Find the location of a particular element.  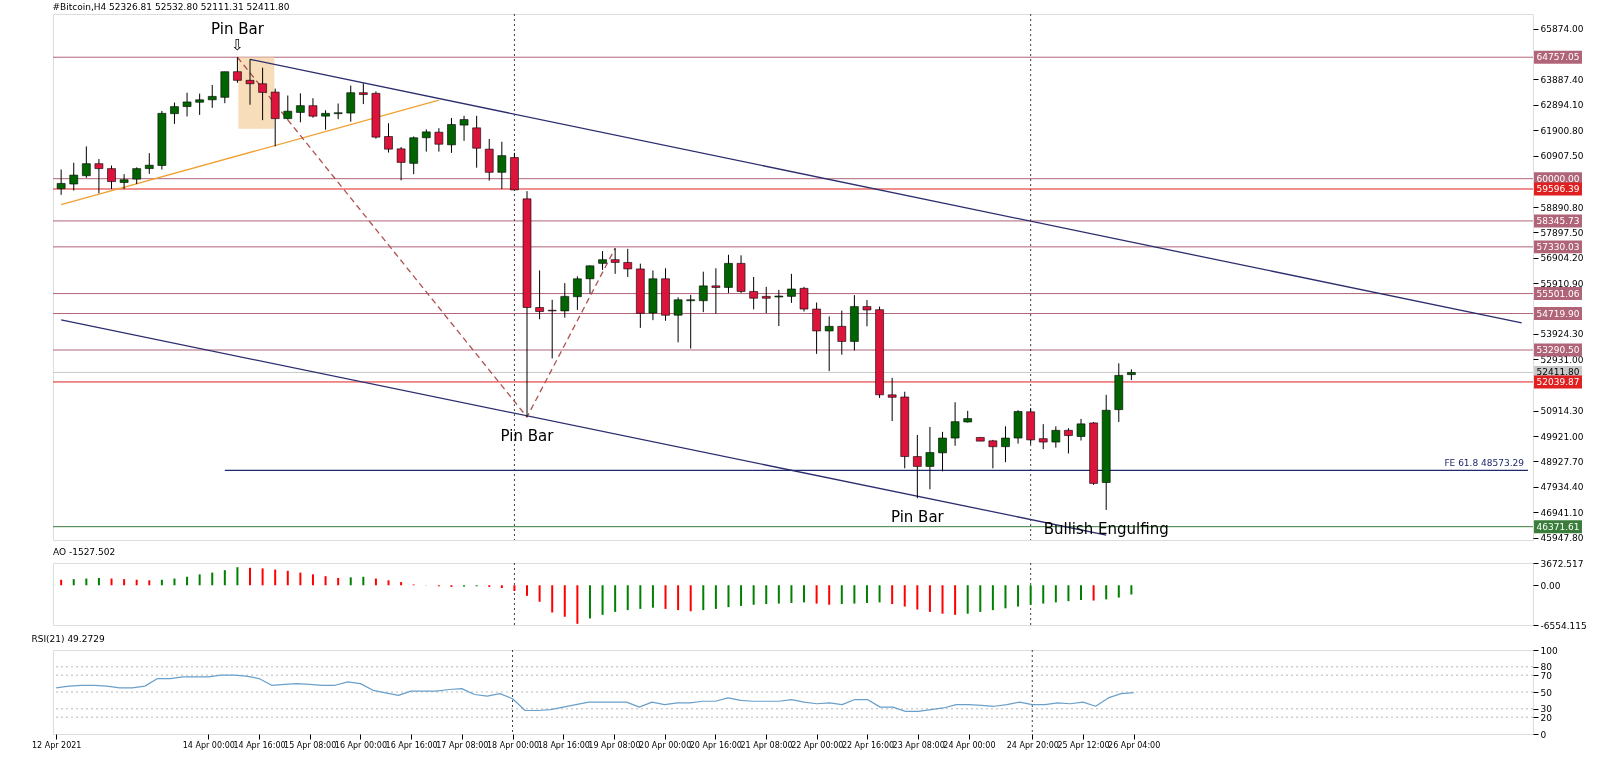

annotation: ⇩ is located at coordinates (237, 45).